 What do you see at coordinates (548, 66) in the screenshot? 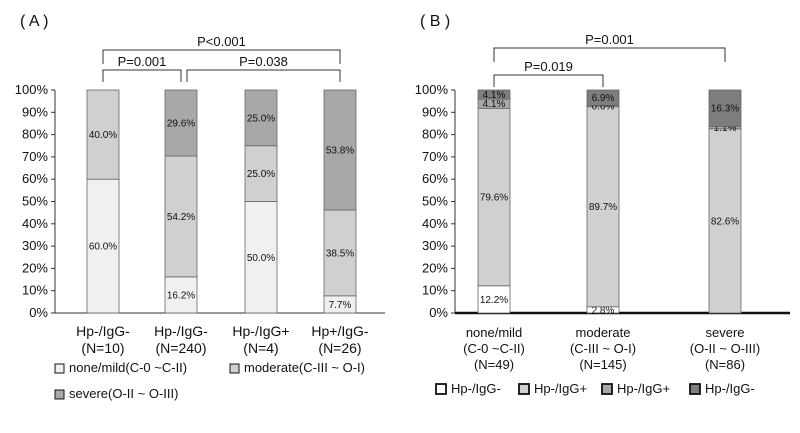
I see `p-value-label: P=0.019` at bounding box center [548, 66].